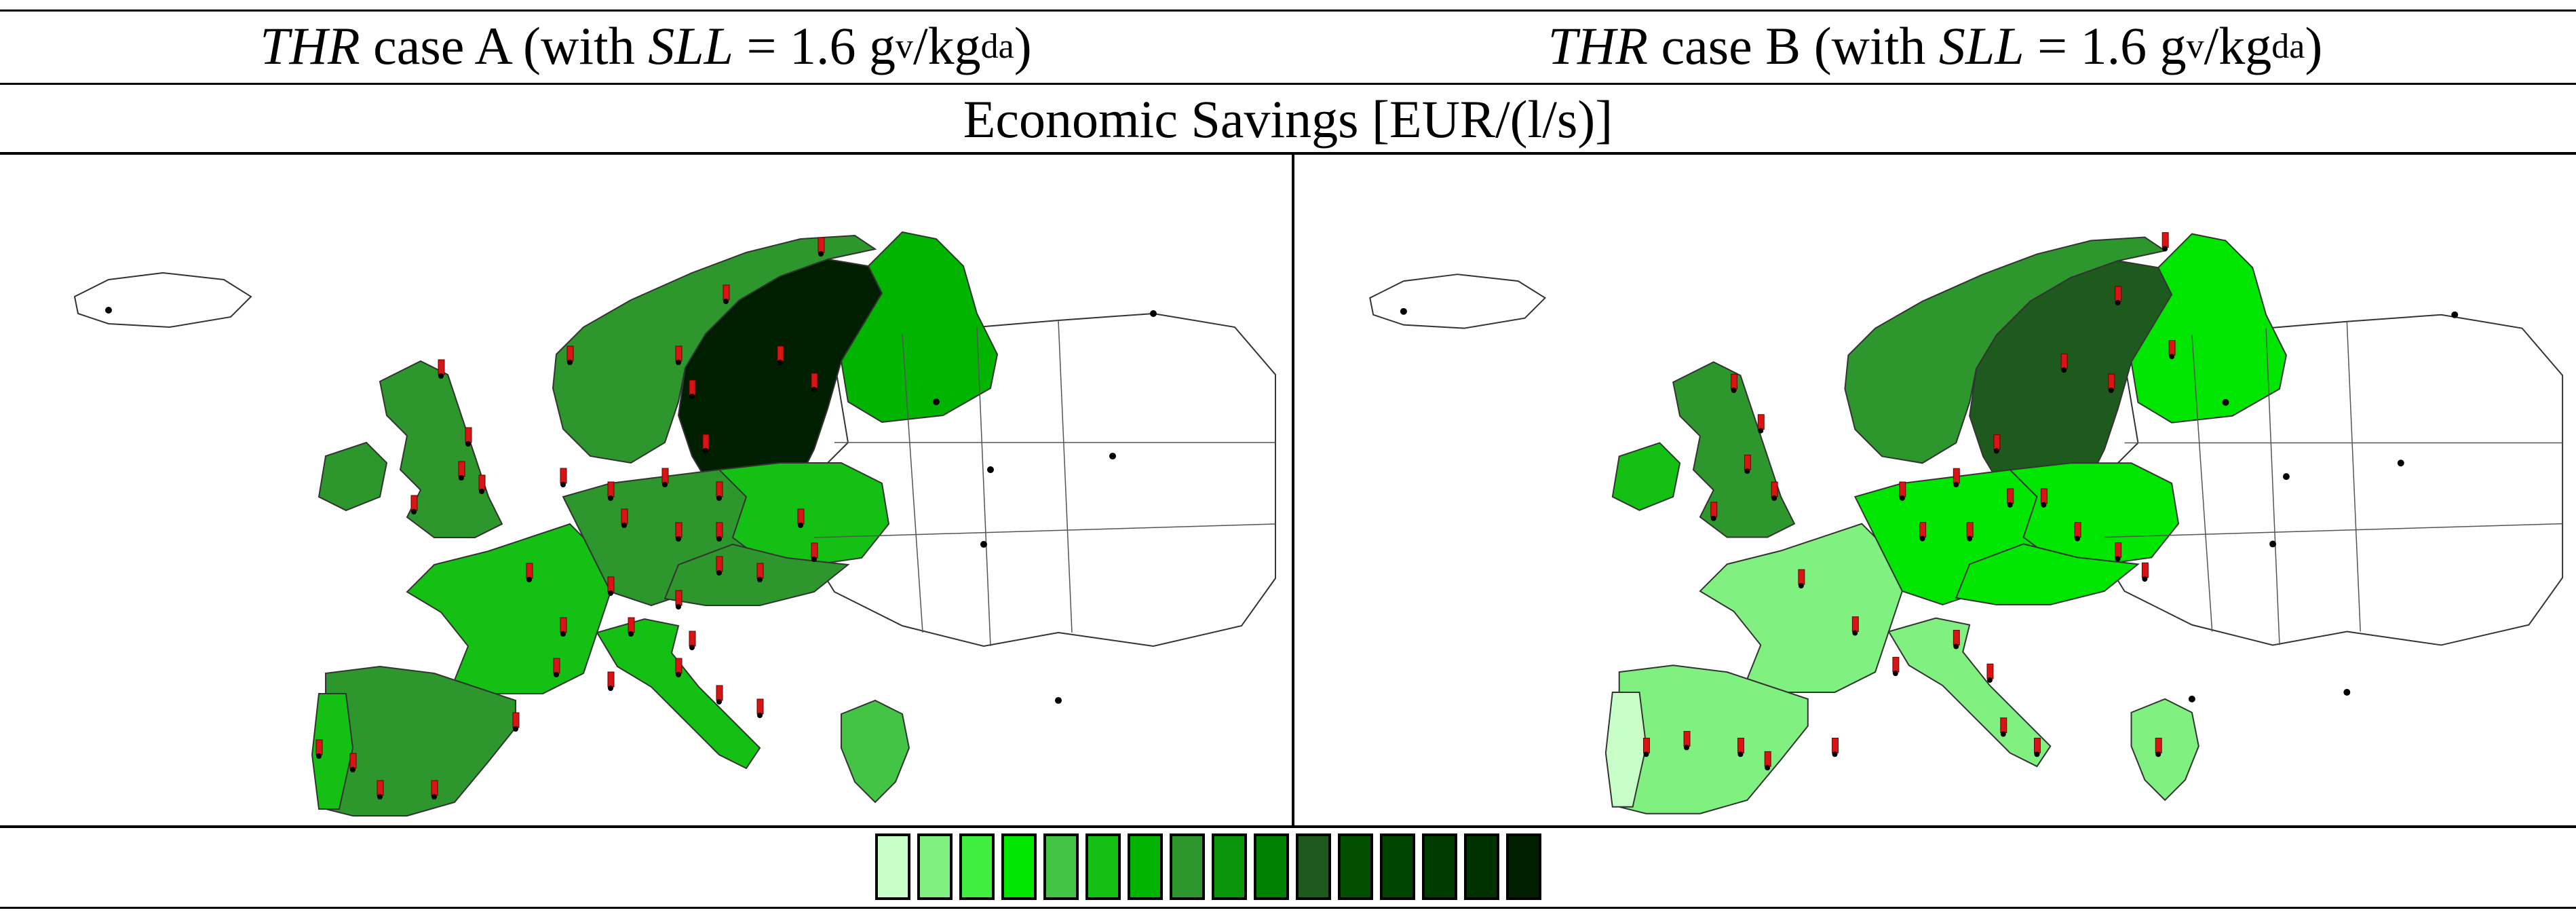 The image size is (2576, 919). Describe the element at coordinates (1288, 826) in the screenshot. I see `bottom-map-rule` at that location.